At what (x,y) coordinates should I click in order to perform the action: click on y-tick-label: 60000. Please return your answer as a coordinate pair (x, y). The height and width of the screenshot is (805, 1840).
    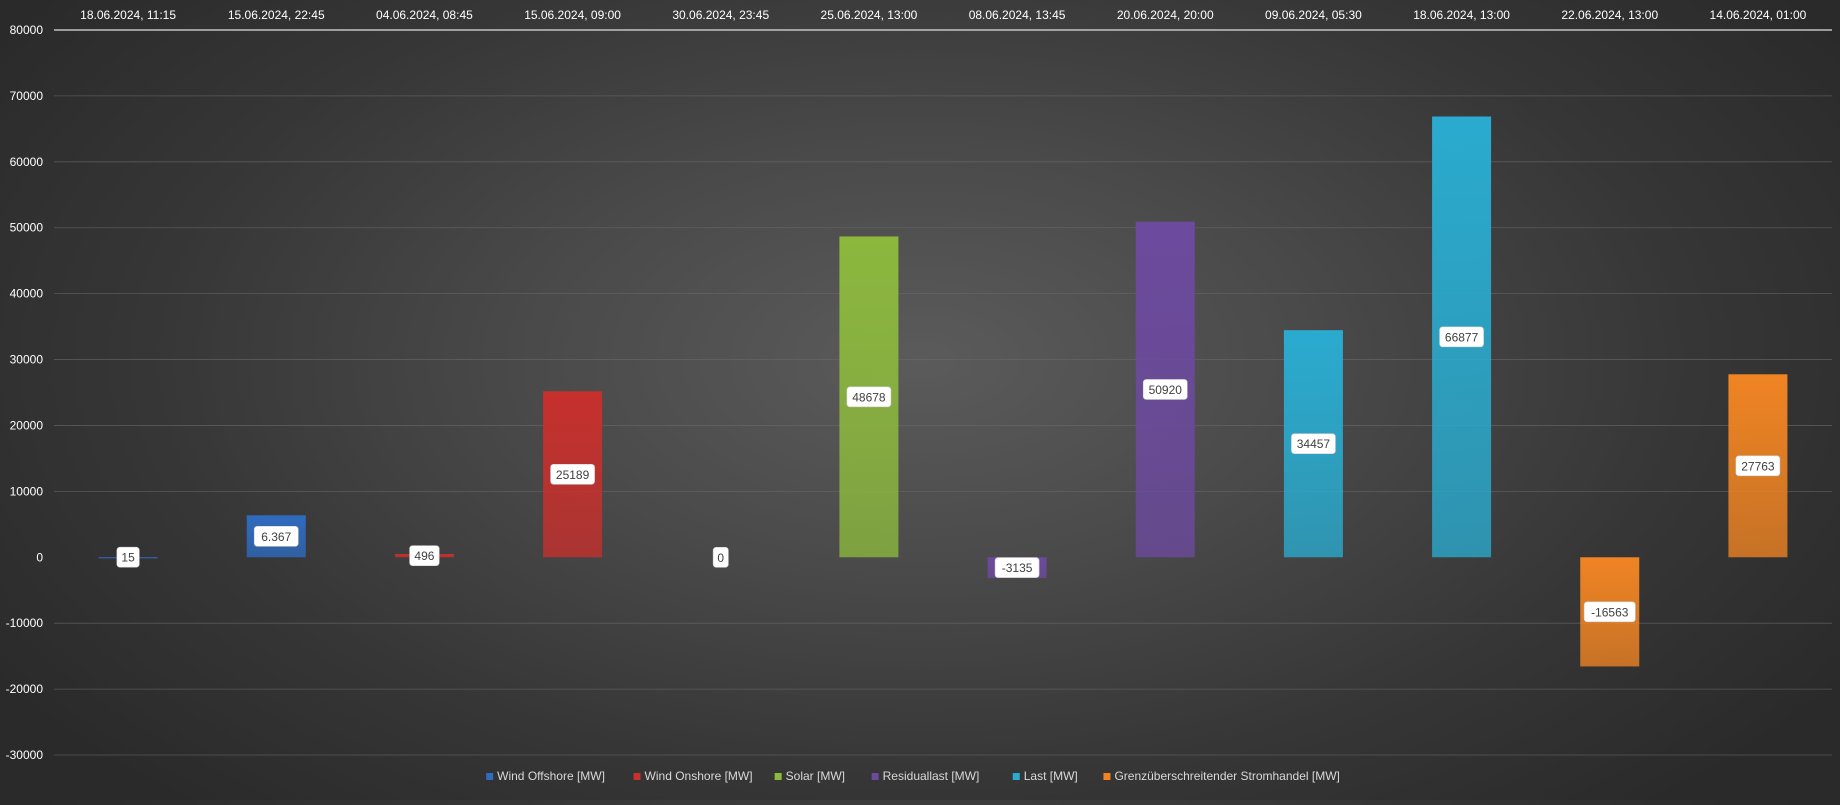
    Looking at the image, I should click on (27, 162).